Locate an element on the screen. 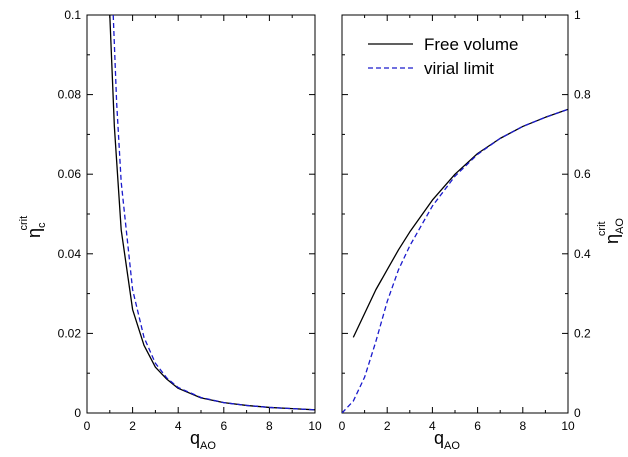  right-x-tick-label: 0 is located at coordinates (342, 426).